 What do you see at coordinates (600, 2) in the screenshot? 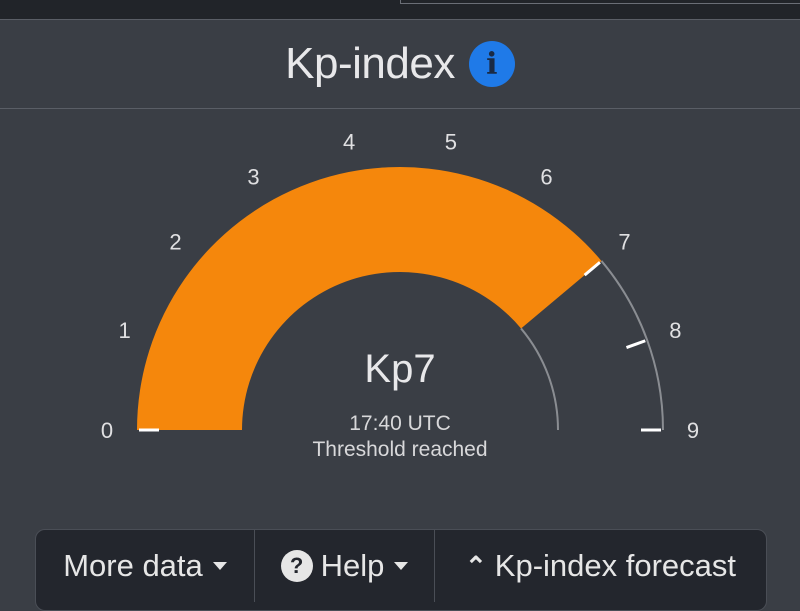
I see `top-input-edge` at bounding box center [600, 2].